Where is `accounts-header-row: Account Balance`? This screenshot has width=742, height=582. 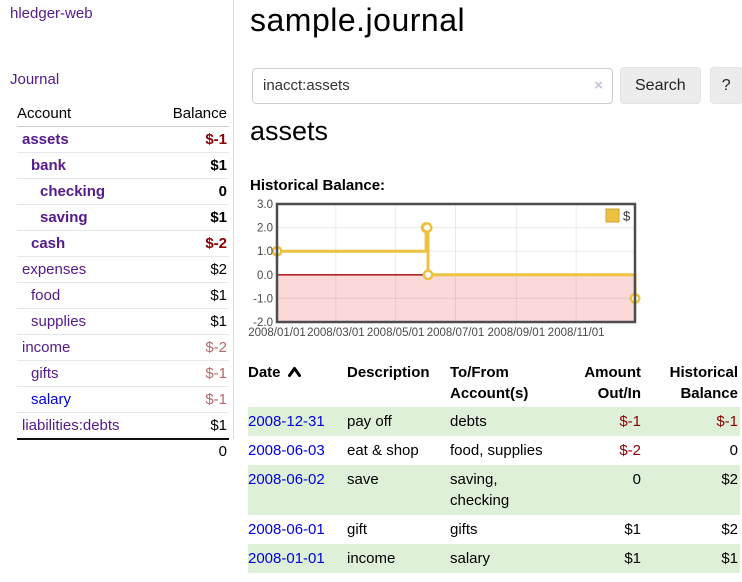
accounts-header-row: Account Balance is located at coordinates (123, 115).